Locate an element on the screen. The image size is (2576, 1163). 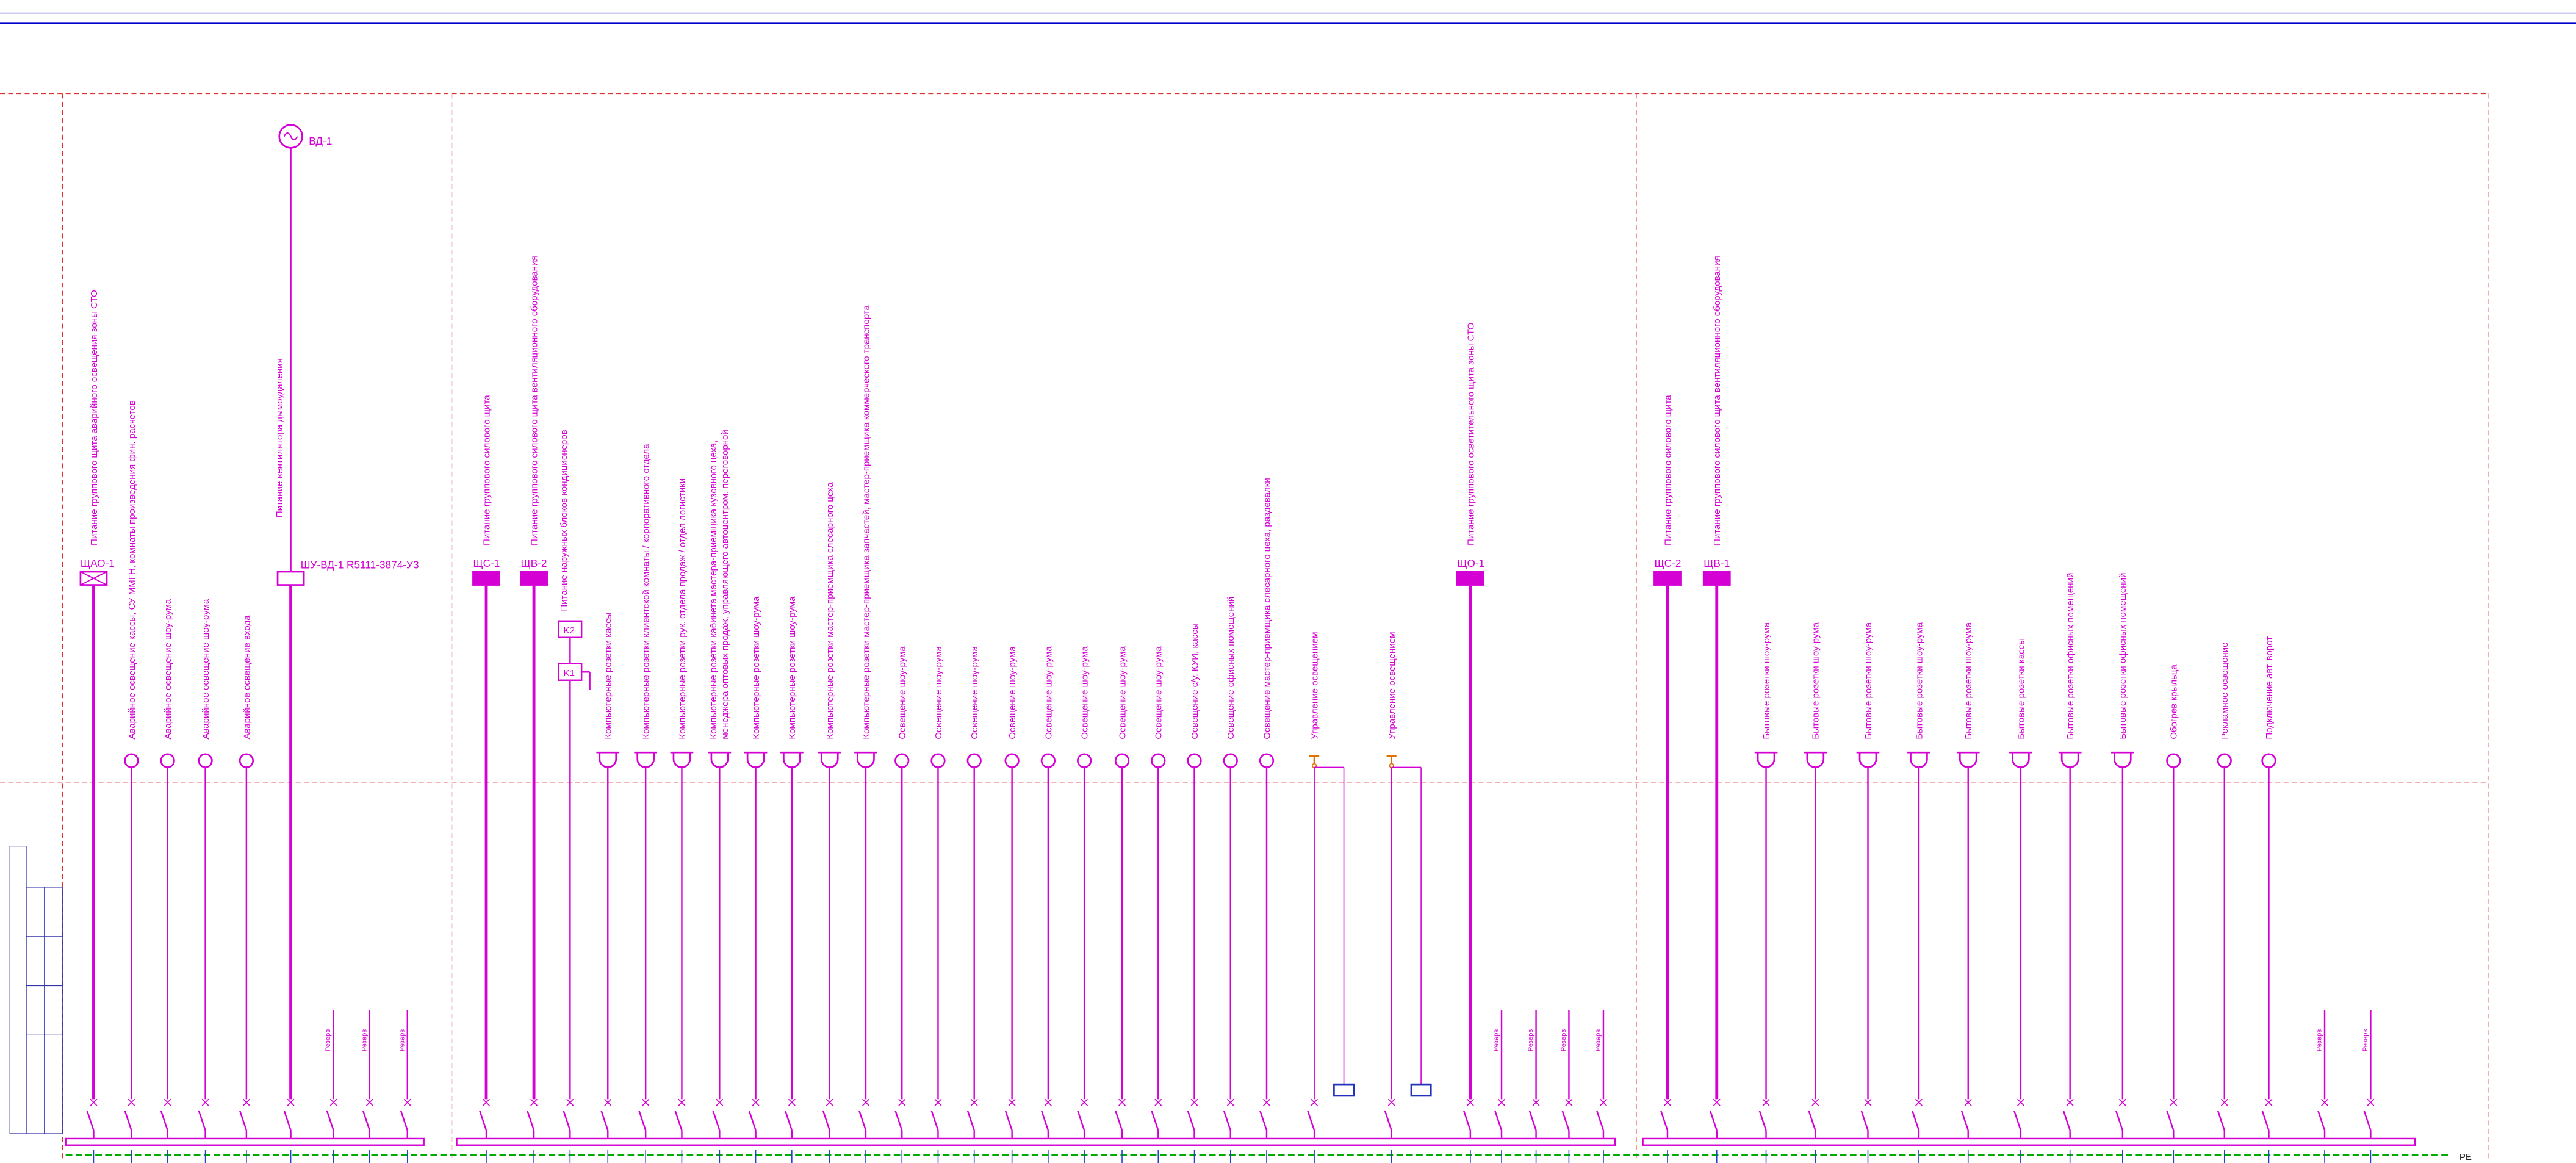
panel-name: ЩО-1 is located at coordinates (1470, 563).